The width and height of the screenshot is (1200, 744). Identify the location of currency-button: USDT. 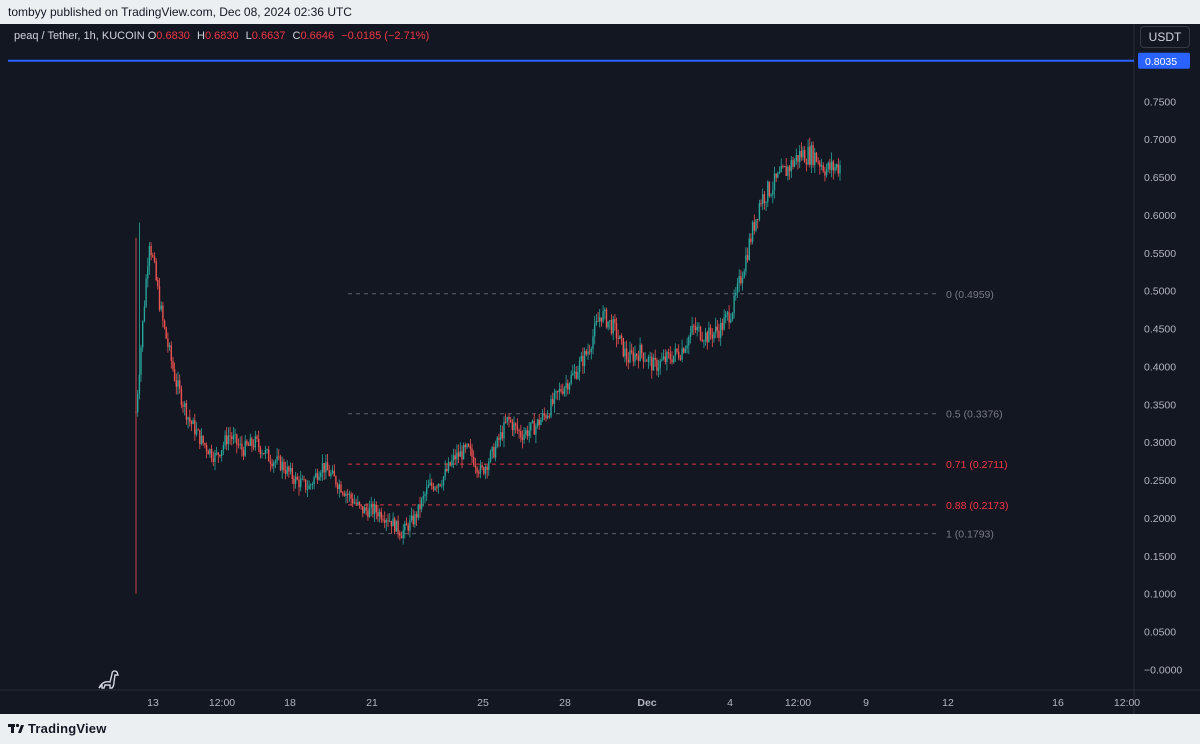
(1165, 37).